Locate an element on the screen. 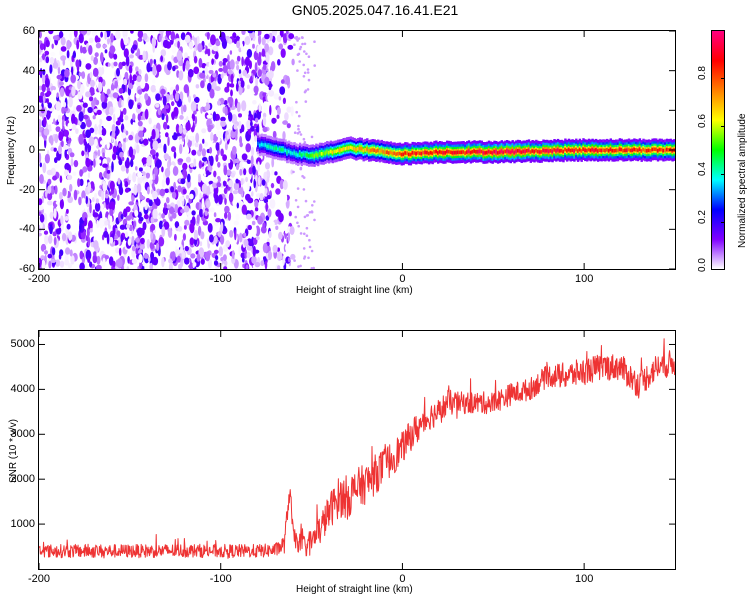 Image resolution: width=750 pixels, height=600 pixels. snr-y-tick-label: 1000 is located at coordinates (22, 524).